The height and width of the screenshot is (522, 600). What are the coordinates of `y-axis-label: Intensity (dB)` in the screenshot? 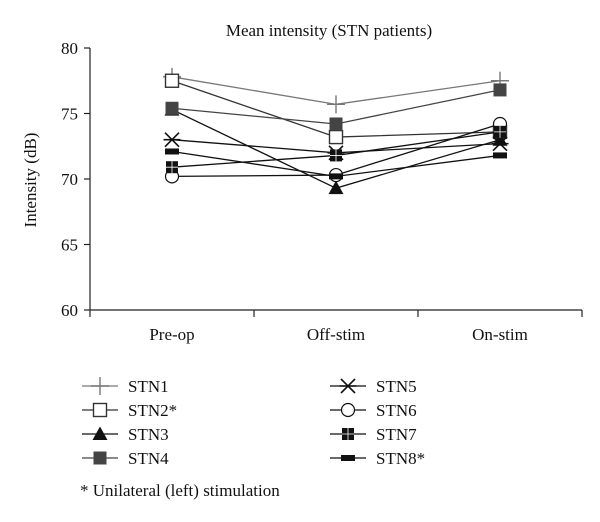 It's located at (30, 180).